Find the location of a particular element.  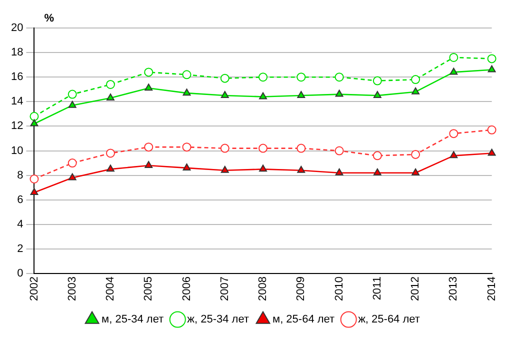

legend-label: м, 25-34 лет is located at coordinates (133, 320).